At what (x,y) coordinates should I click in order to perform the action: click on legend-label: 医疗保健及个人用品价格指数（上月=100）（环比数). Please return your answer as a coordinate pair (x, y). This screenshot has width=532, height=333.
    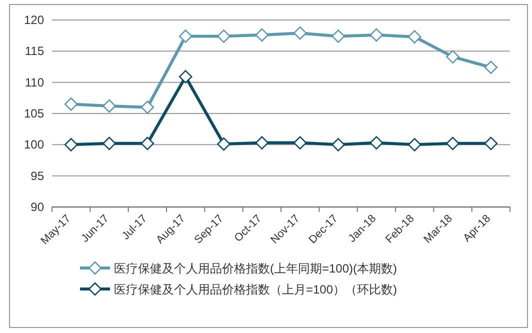
    Looking at the image, I should click on (256, 289).